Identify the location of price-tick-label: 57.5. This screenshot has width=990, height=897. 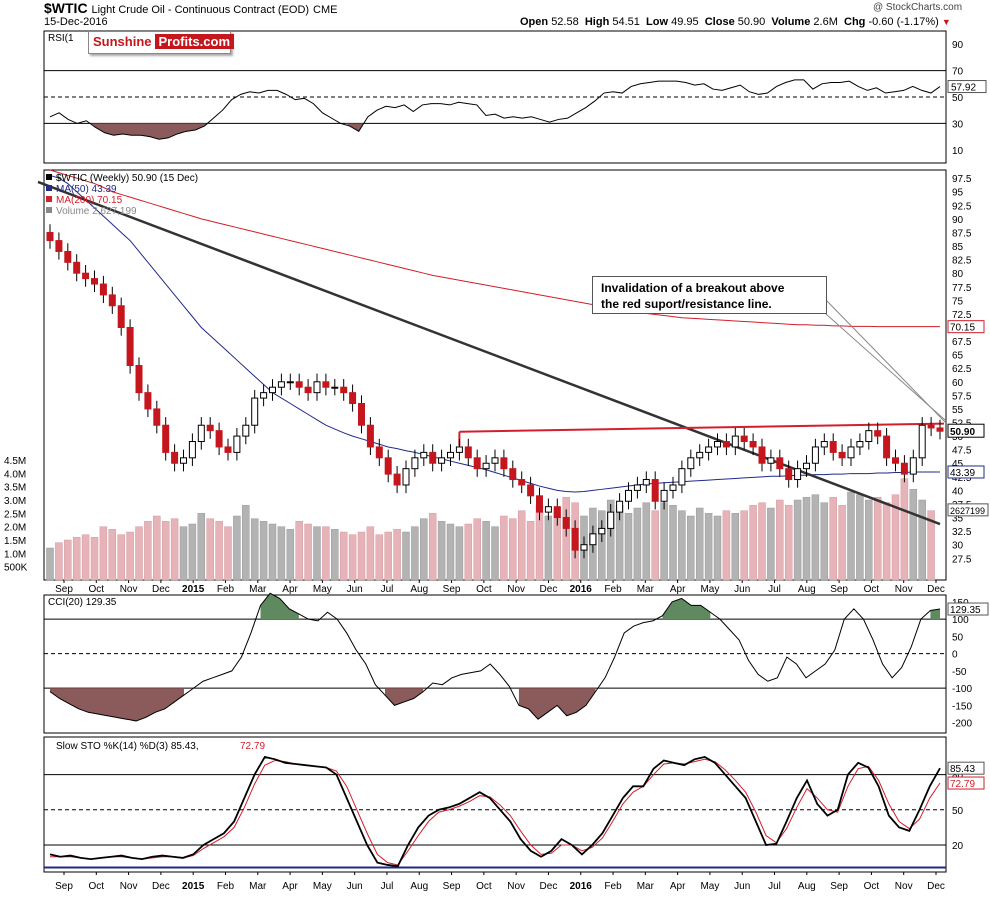
(962, 396).